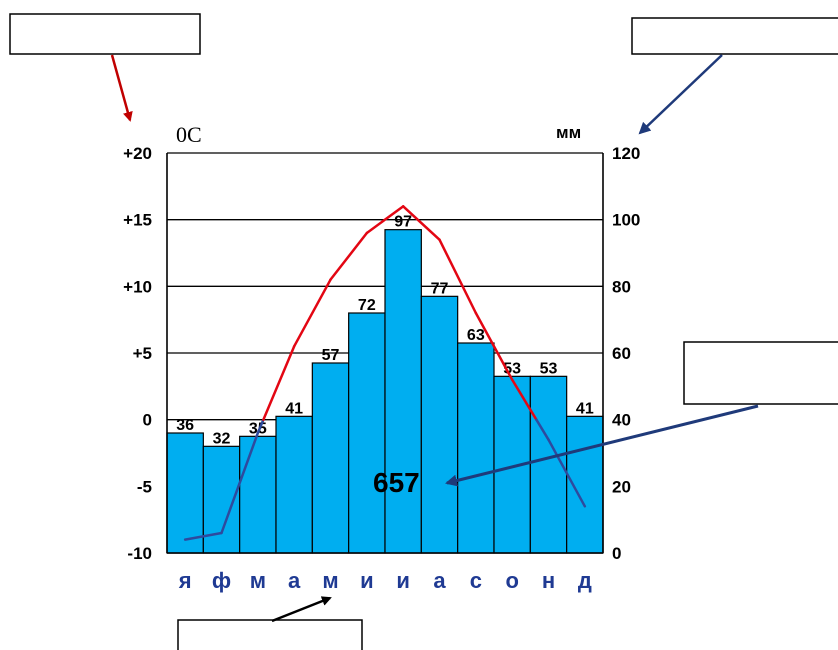  Describe the element at coordinates (476, 335) in the screenshot. I see `bar-value-label: 63` at that location.